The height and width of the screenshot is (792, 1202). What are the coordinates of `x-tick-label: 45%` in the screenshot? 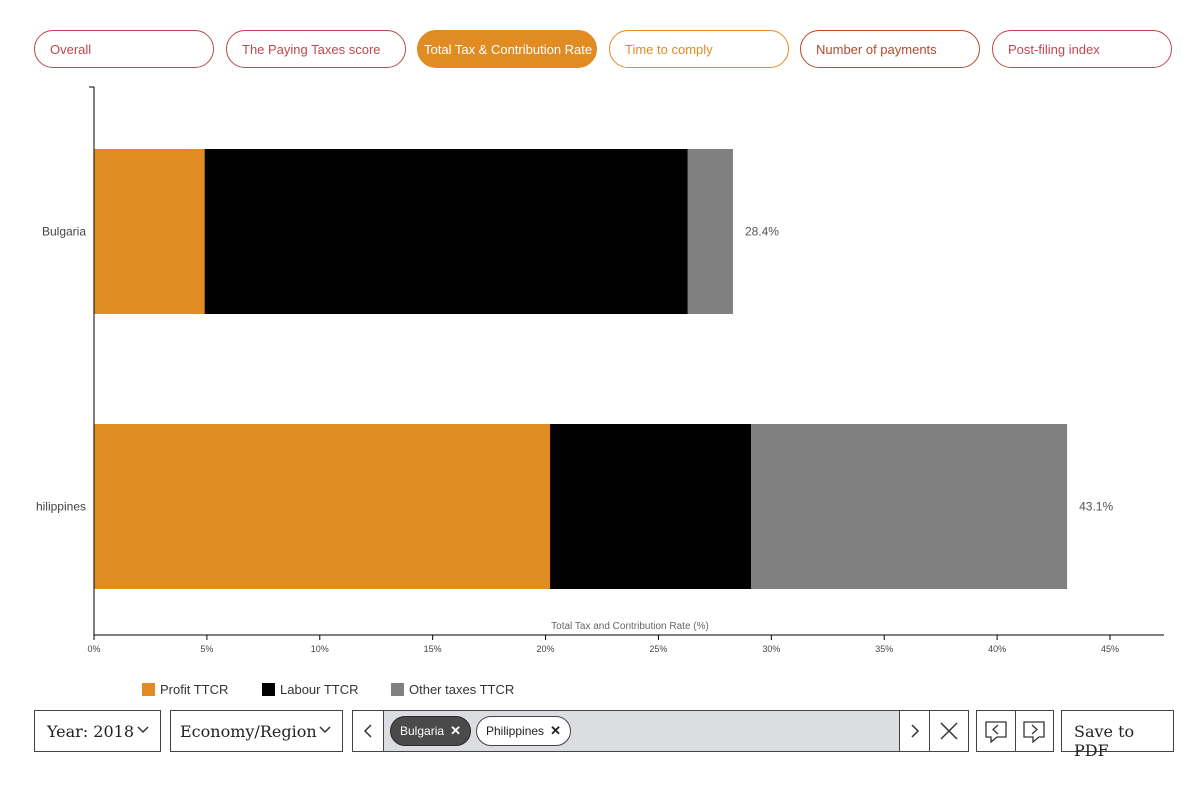 It's located at (1110, 649).